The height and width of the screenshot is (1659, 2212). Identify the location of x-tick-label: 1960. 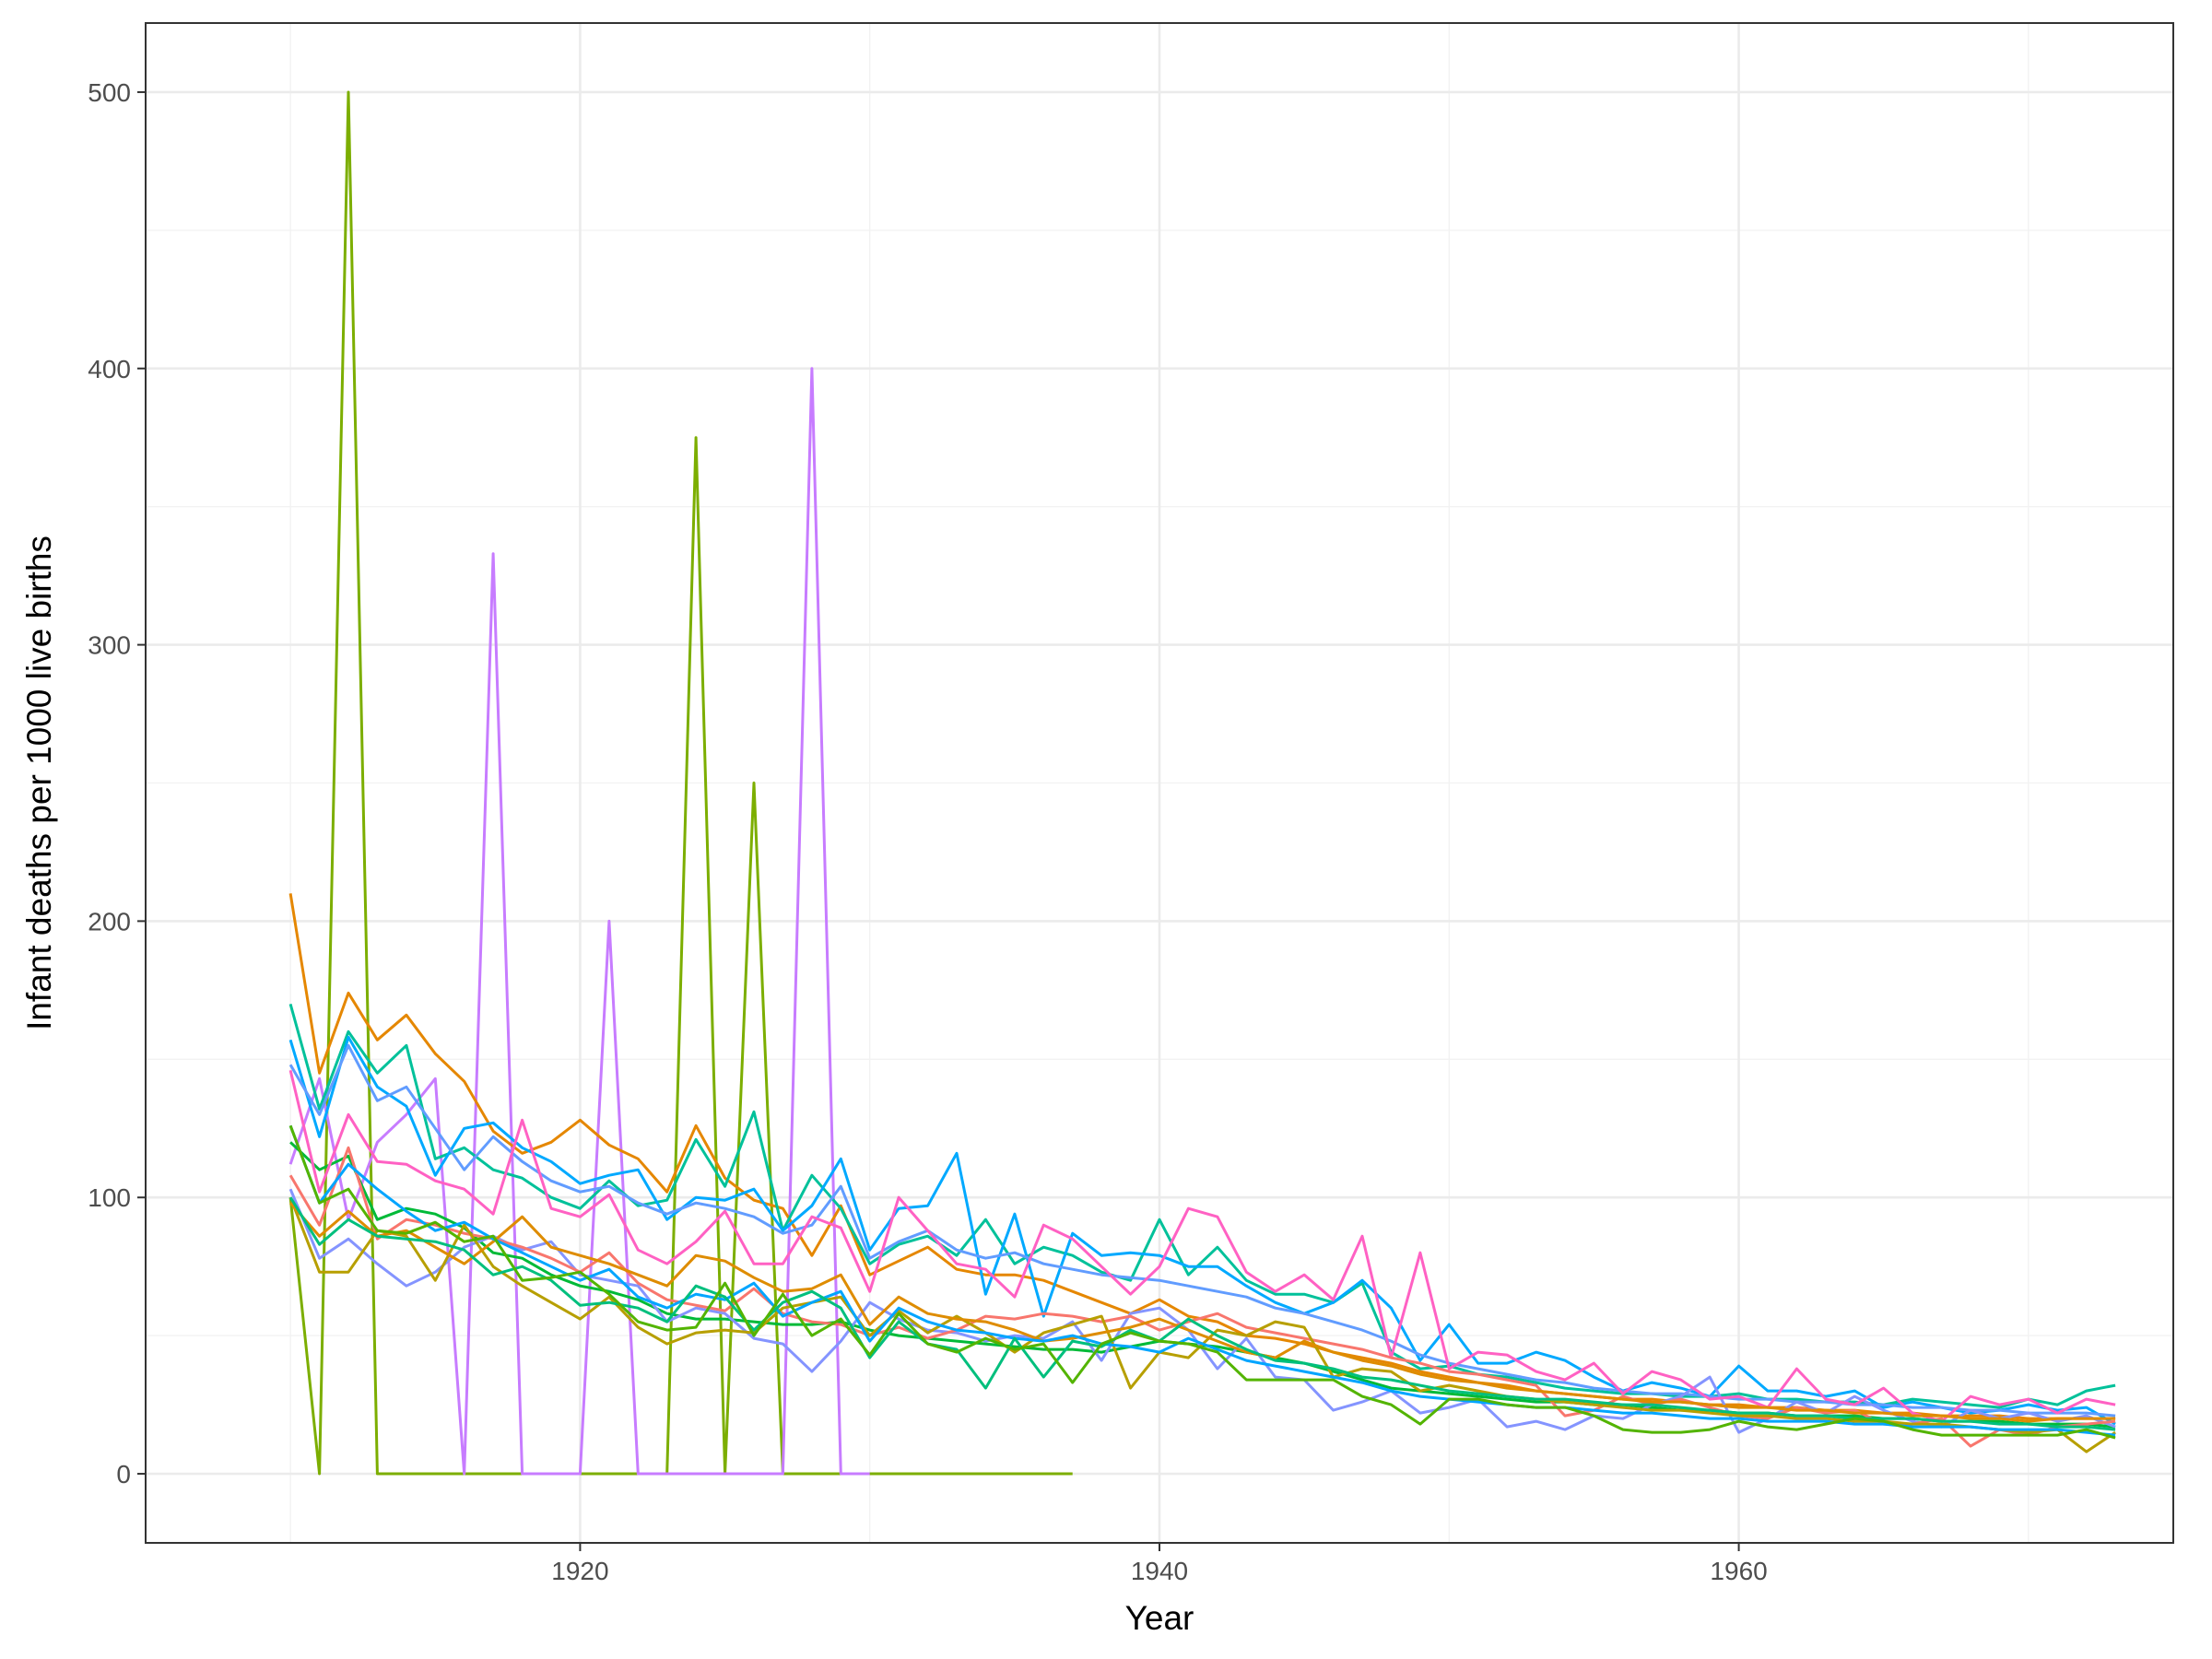
(1738, 1571).